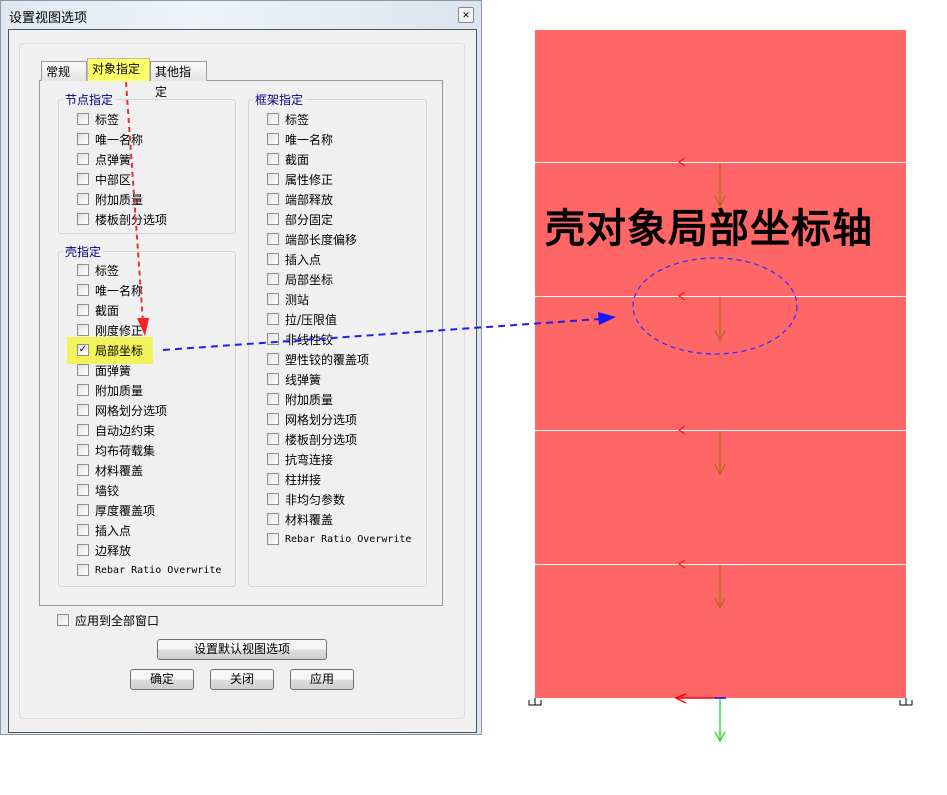  What do you see at coordinates (309, 179) in the screenshot?
I see `option-label: 属性修正` at bounding box center [309, 179].